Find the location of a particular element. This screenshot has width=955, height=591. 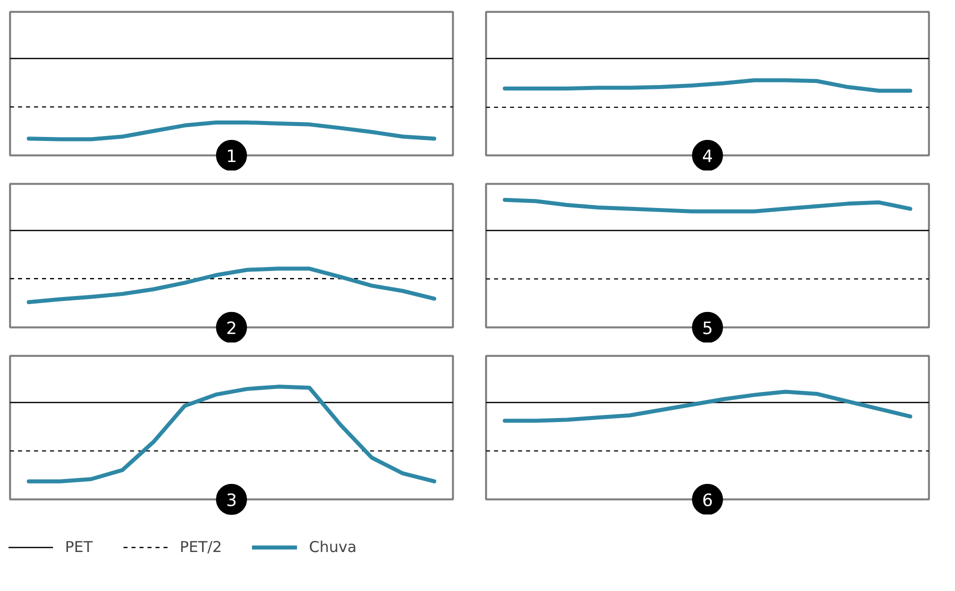

annotation: 1 is located at coordinates (231, 156).